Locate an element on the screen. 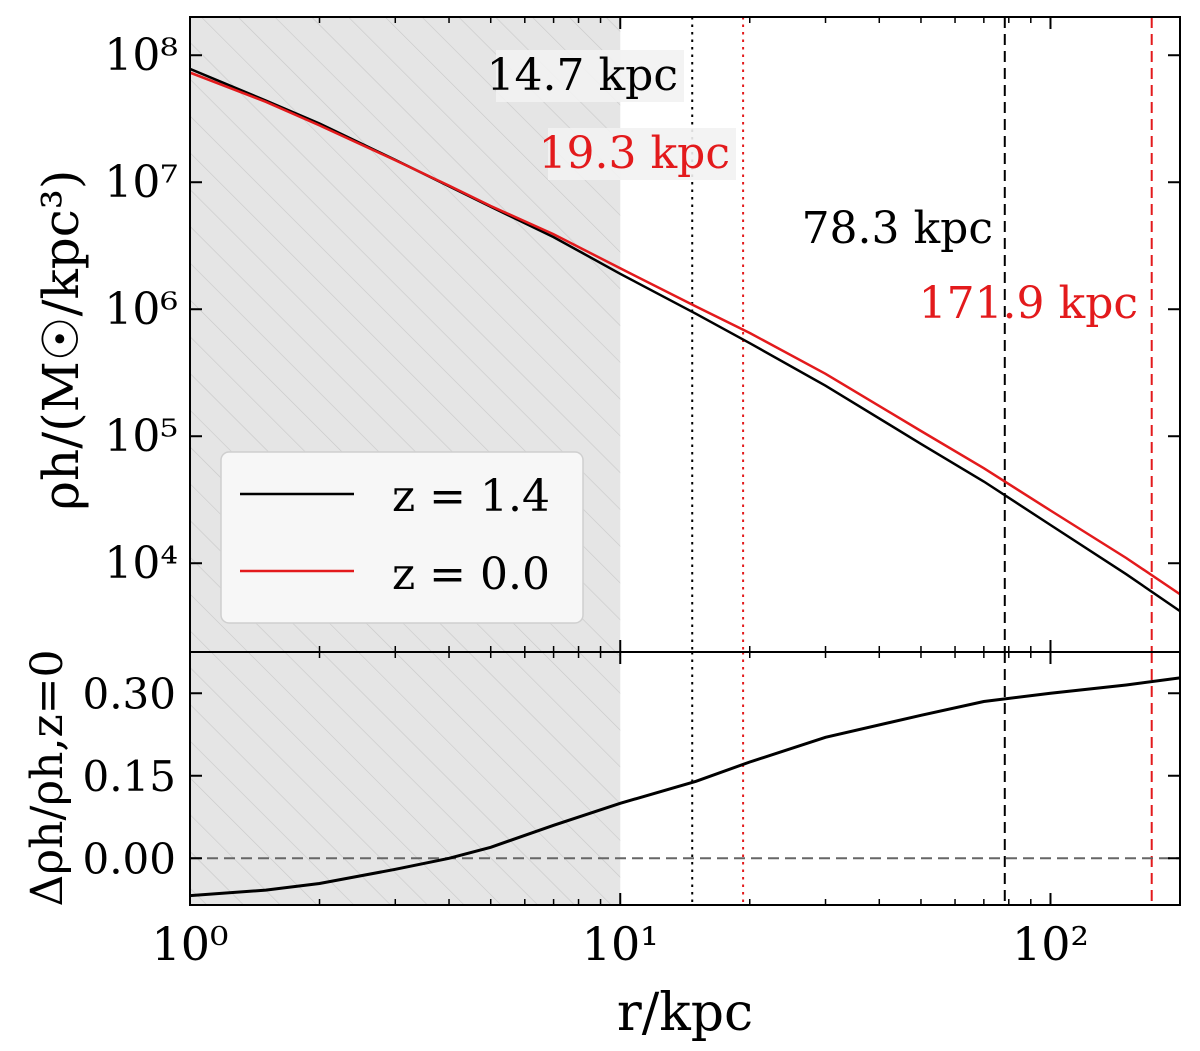 The image size is (1200, 1051). radius-lines is located at coordinates (922, 778).